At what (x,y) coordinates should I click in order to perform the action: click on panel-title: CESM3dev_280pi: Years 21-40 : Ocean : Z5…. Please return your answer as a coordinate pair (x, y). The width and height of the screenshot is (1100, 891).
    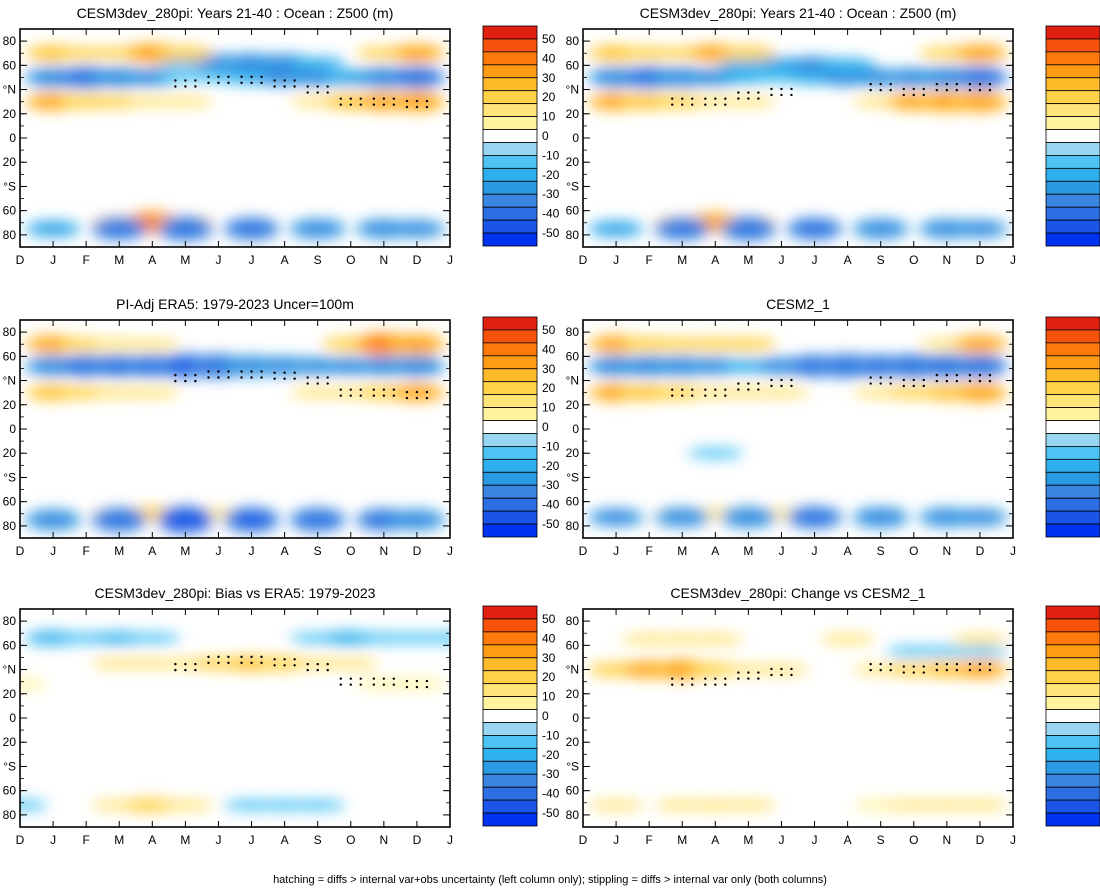
    Looking at the image, I should click on (235, 13).